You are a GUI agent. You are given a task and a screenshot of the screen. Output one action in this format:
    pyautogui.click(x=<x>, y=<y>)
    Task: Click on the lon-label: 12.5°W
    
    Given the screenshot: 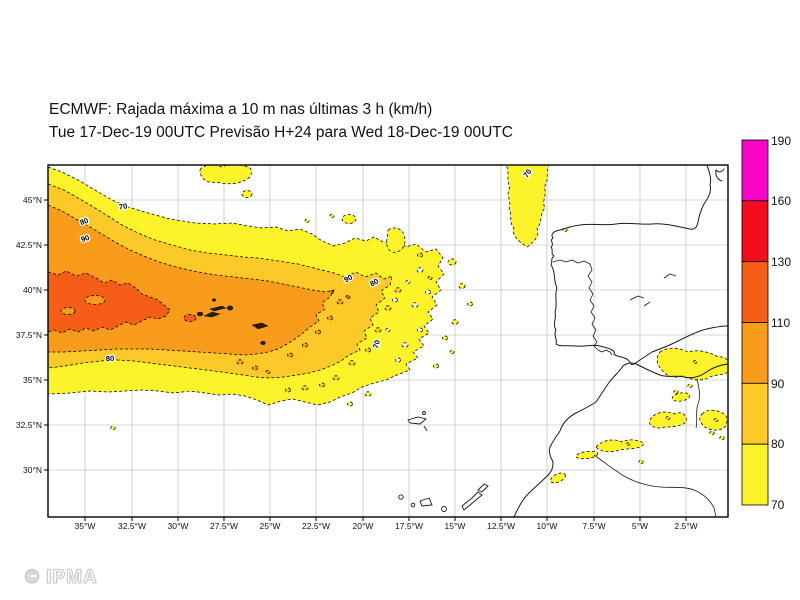 What is the action you would take?
    pyautogui.click(x=501, y=526)
    